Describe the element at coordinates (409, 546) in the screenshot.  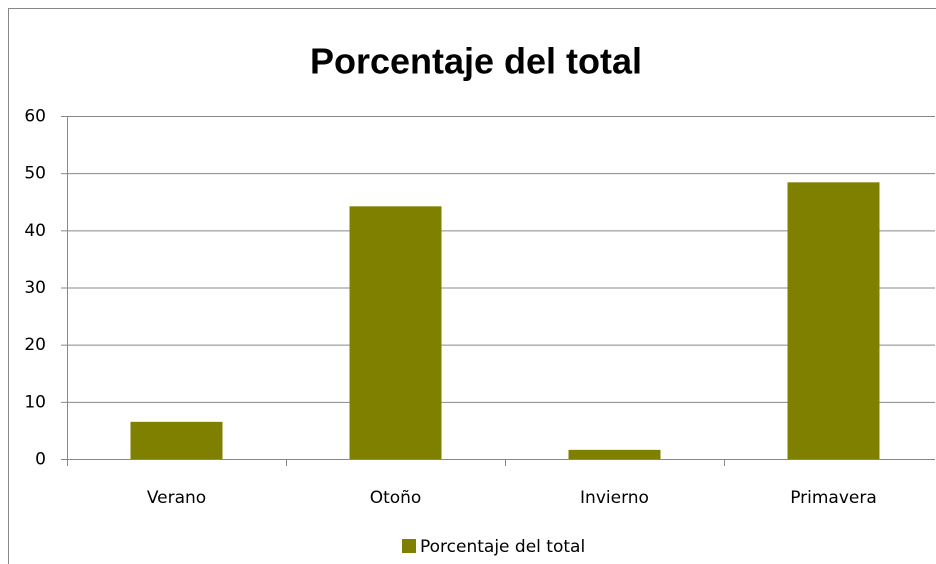
I see `legend-swatch` at that location.